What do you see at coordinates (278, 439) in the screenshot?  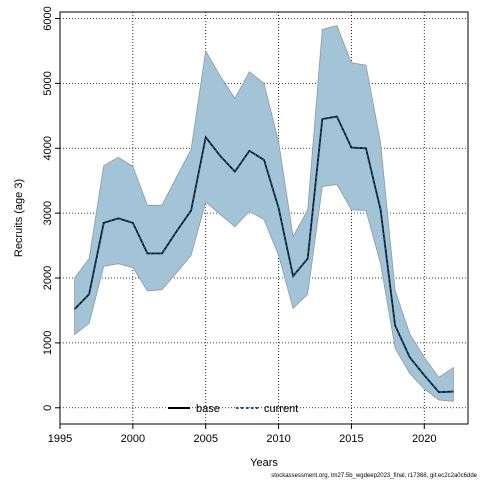 I see `x-tick-label: 2010` at bounding box center [278, 439].